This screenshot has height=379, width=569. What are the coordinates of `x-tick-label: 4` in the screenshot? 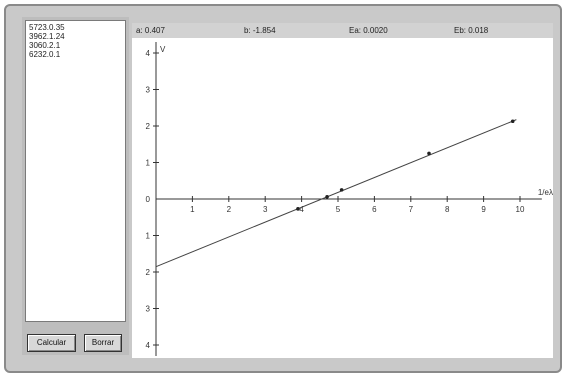 It's located at (301, 209).